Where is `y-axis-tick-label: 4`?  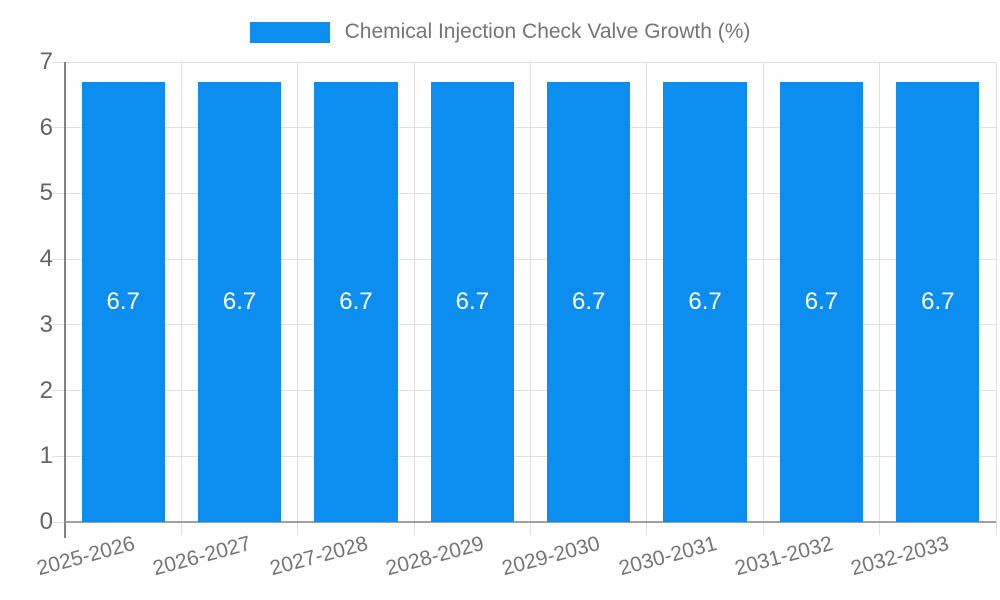
y-axis-tick-label: 4 is located at coordinates (46, 259).